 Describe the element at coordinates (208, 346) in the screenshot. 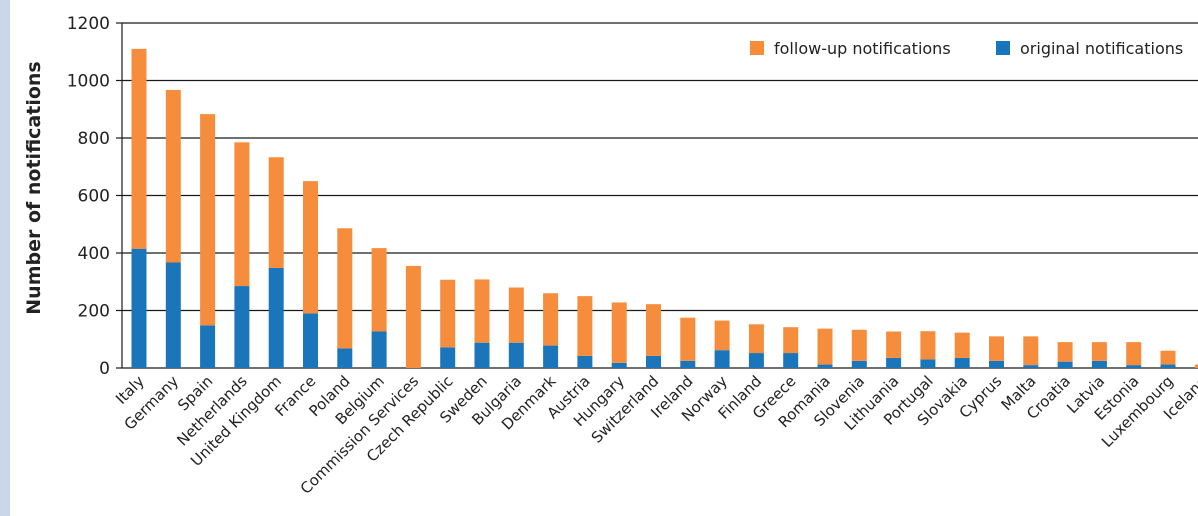

I see `bar-original-spain` at that location.